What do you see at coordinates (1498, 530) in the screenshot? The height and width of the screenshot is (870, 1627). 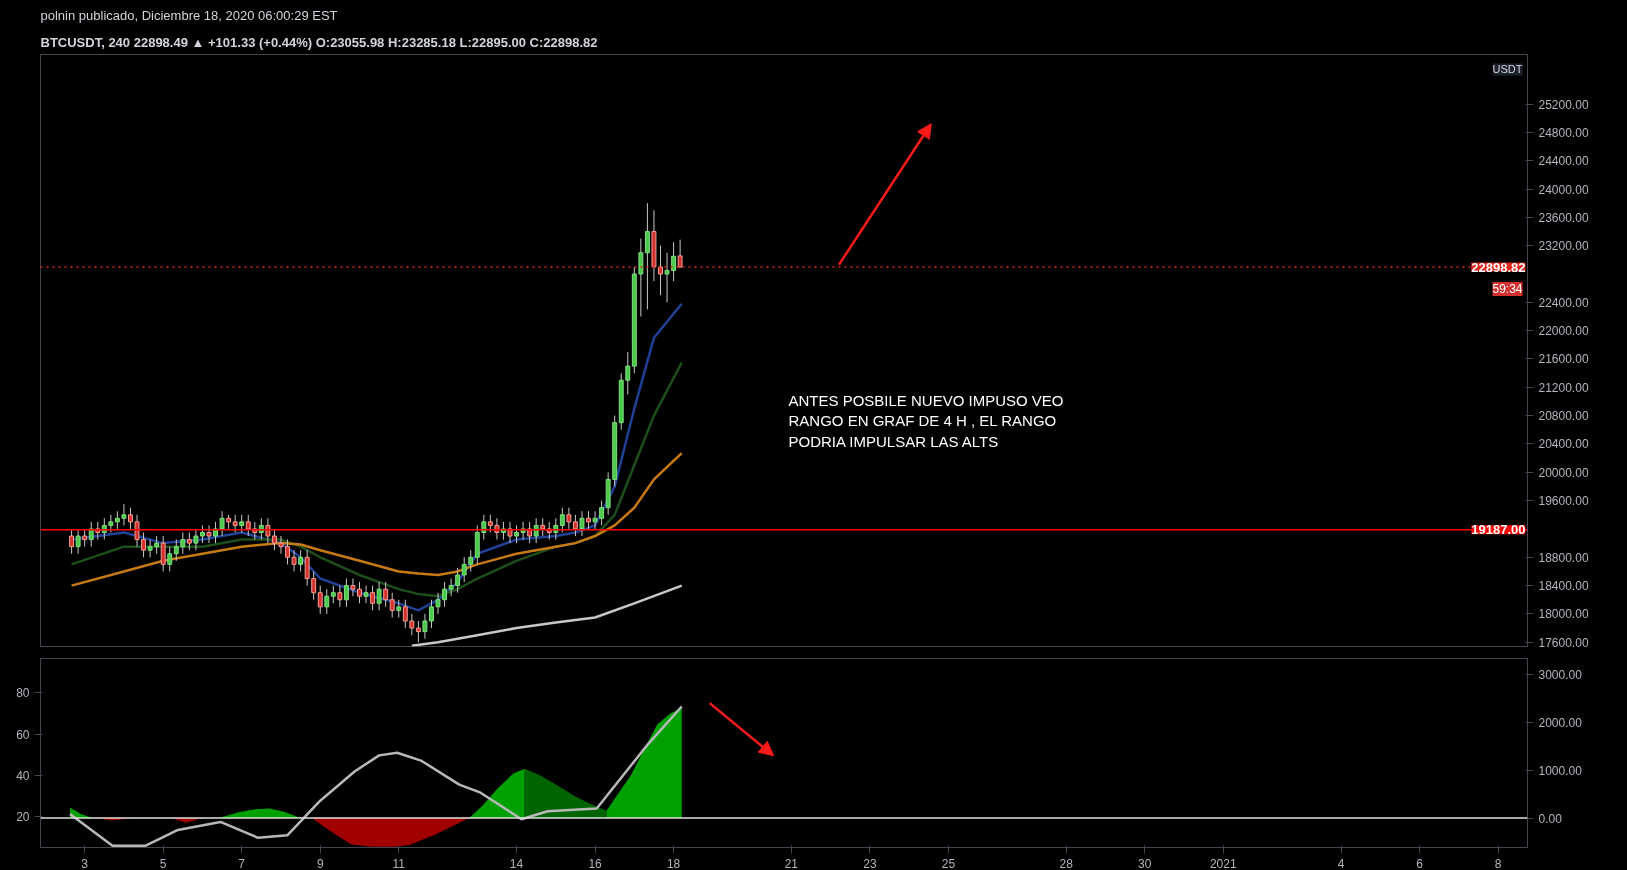 I see `ref-line-label: 19187.00` at bounding box center [1498, 530].